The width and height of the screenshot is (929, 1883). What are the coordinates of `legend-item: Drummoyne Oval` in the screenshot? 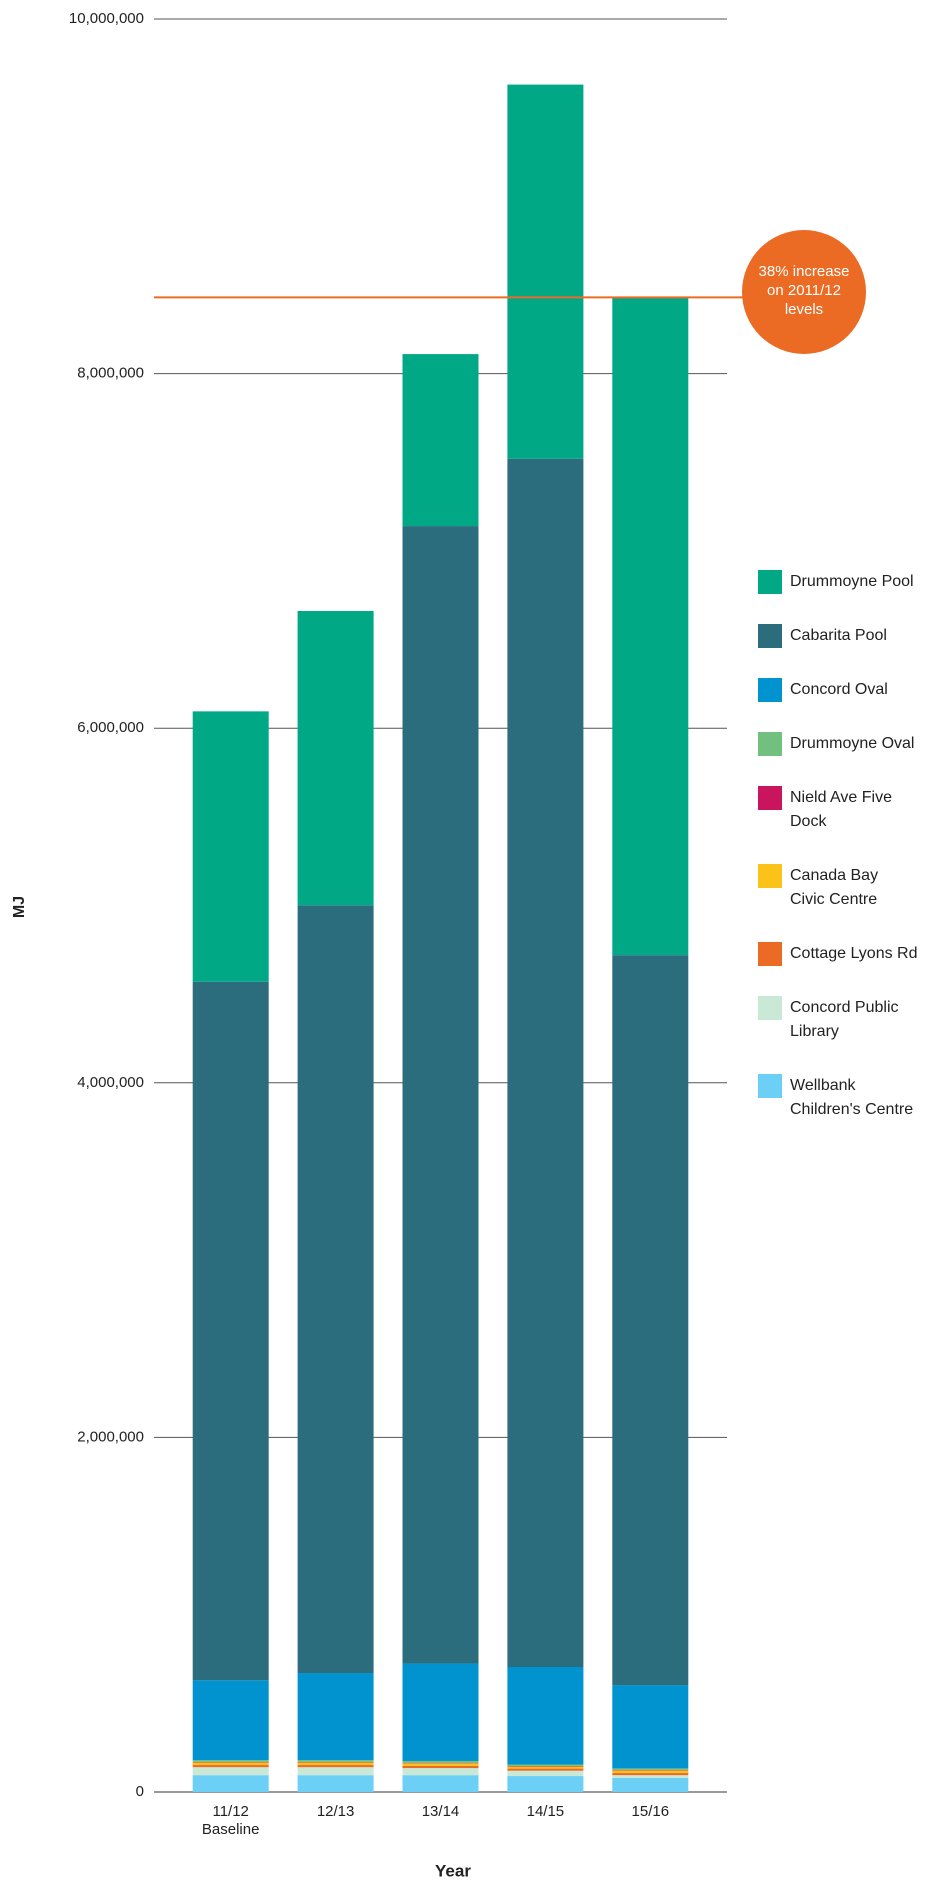 It's located at (842, 744).